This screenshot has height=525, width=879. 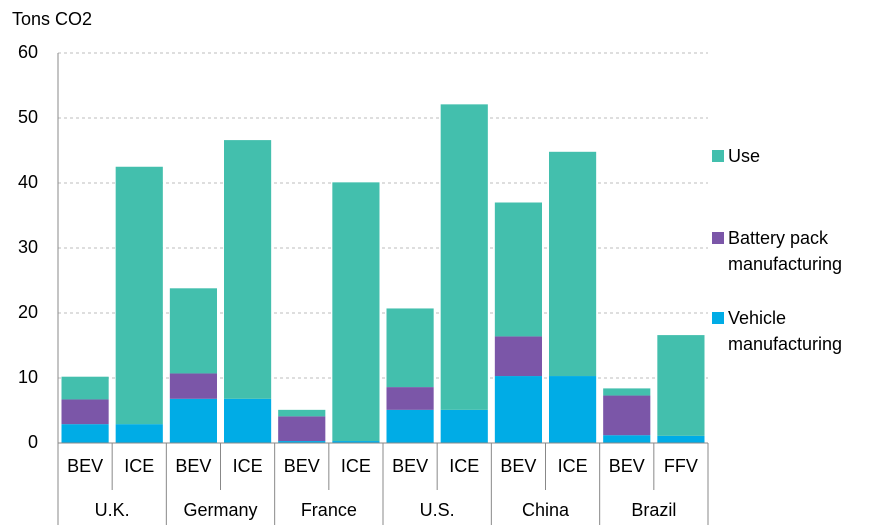 I want to click on group-label: France, so click(x=329, y=510).